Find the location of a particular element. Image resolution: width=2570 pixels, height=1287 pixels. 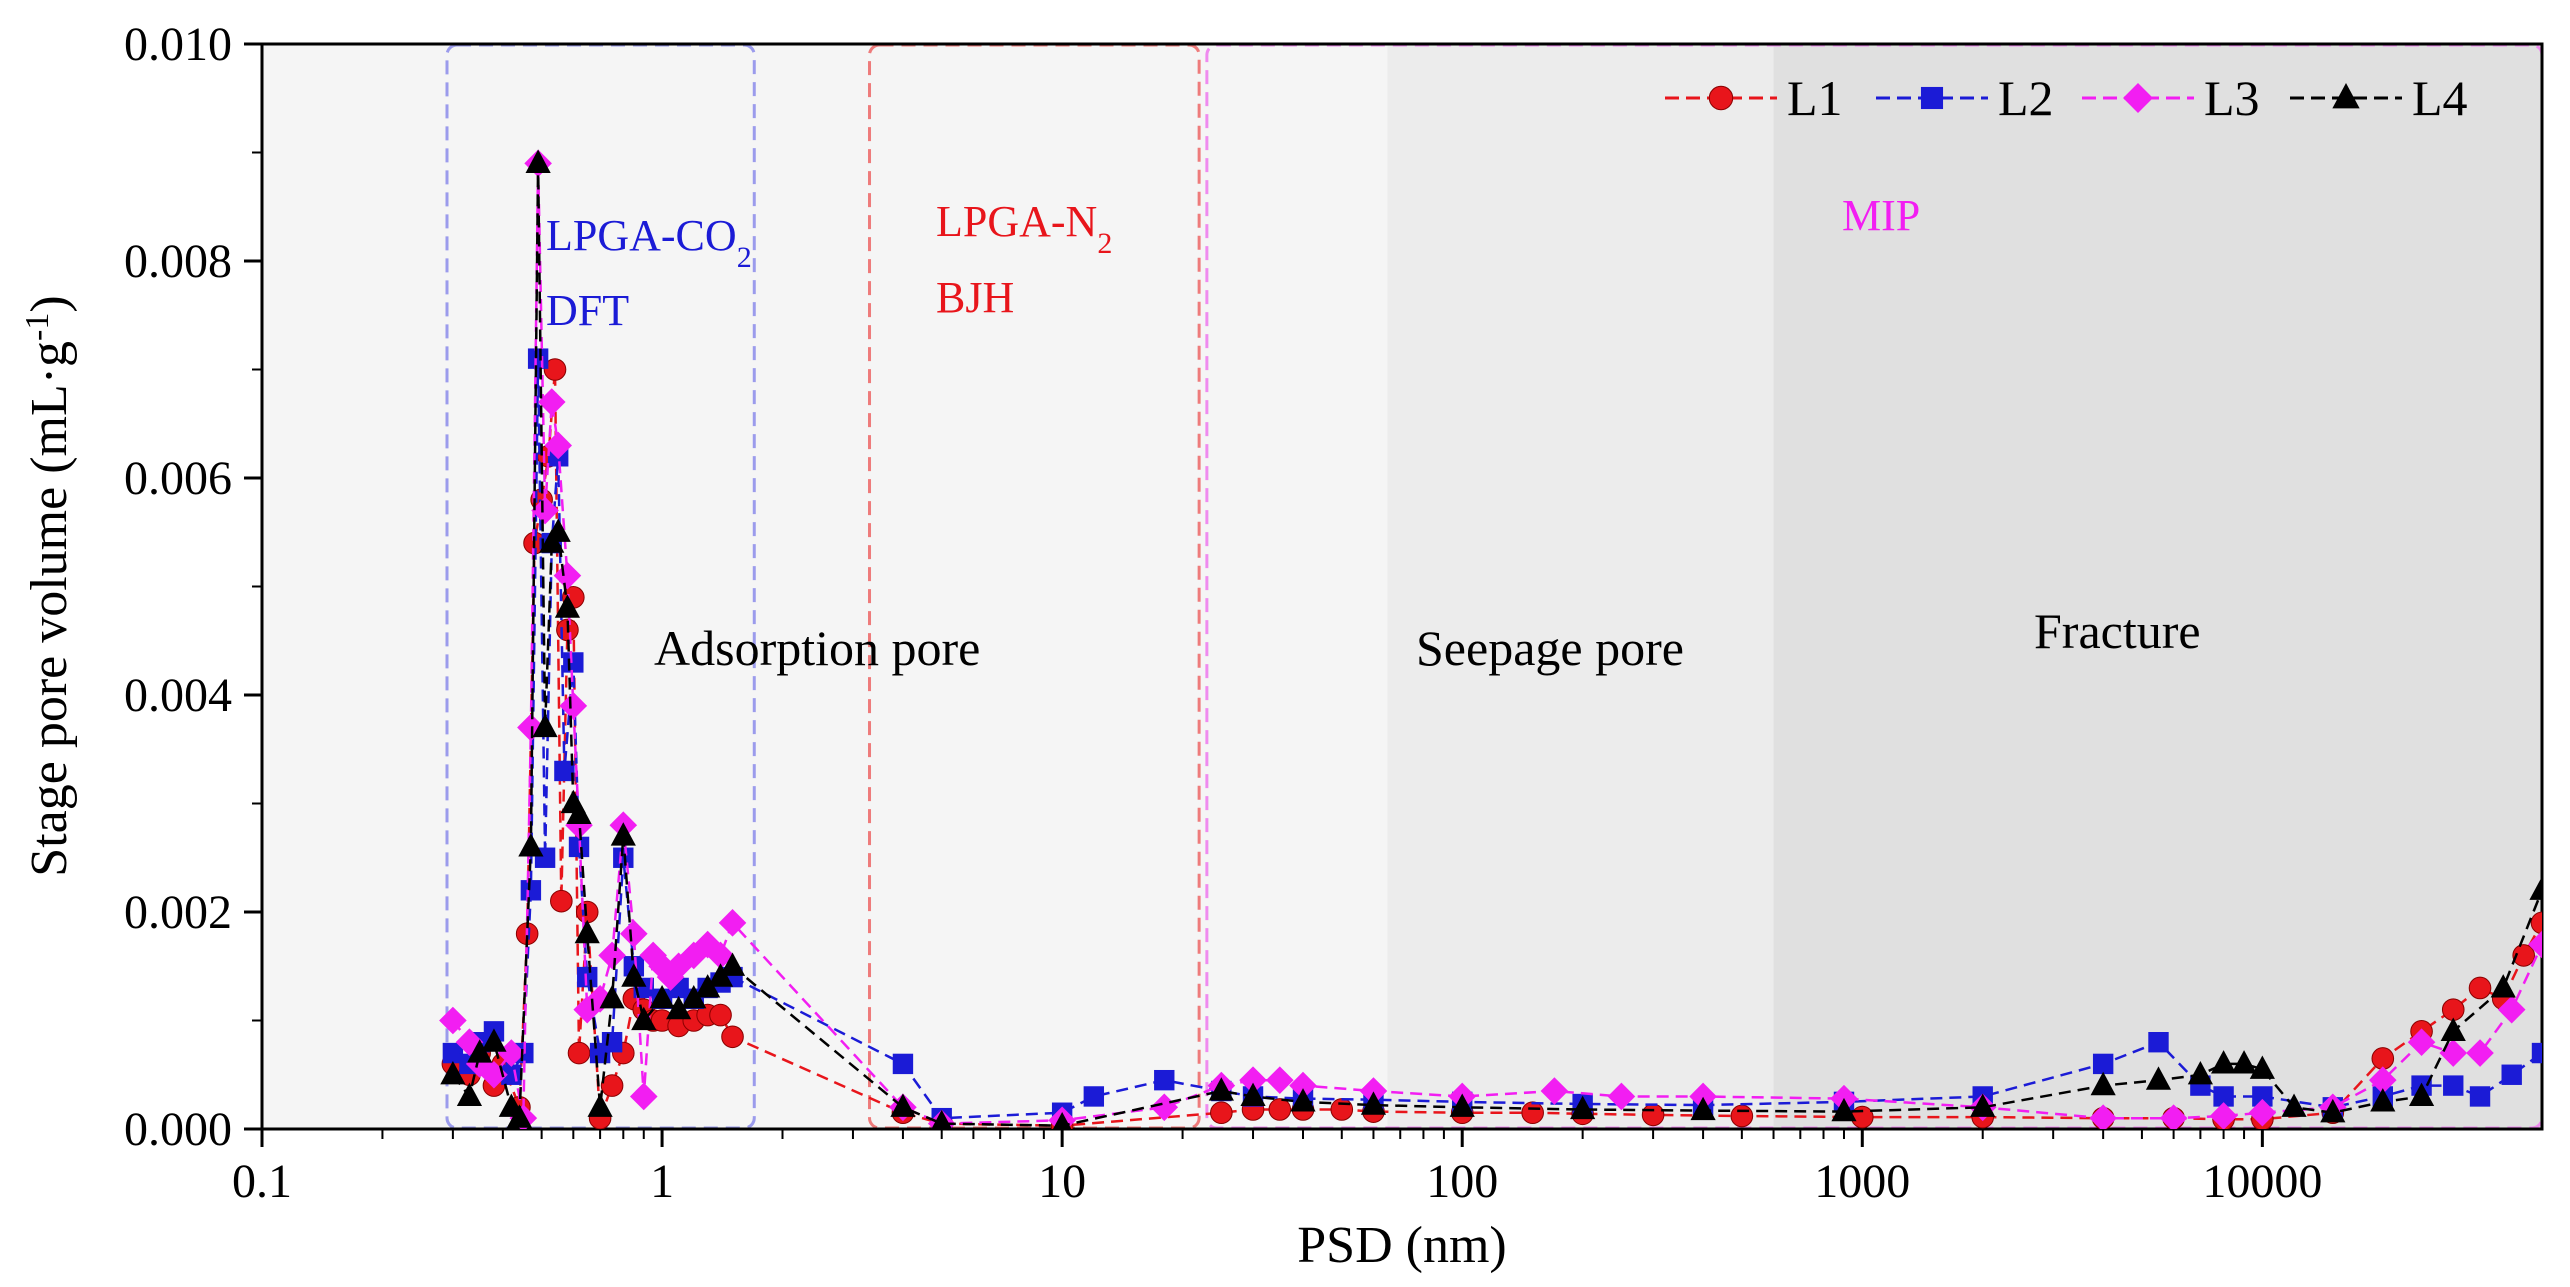

legend-marker-L2 is located at coordinates (1932, 98).